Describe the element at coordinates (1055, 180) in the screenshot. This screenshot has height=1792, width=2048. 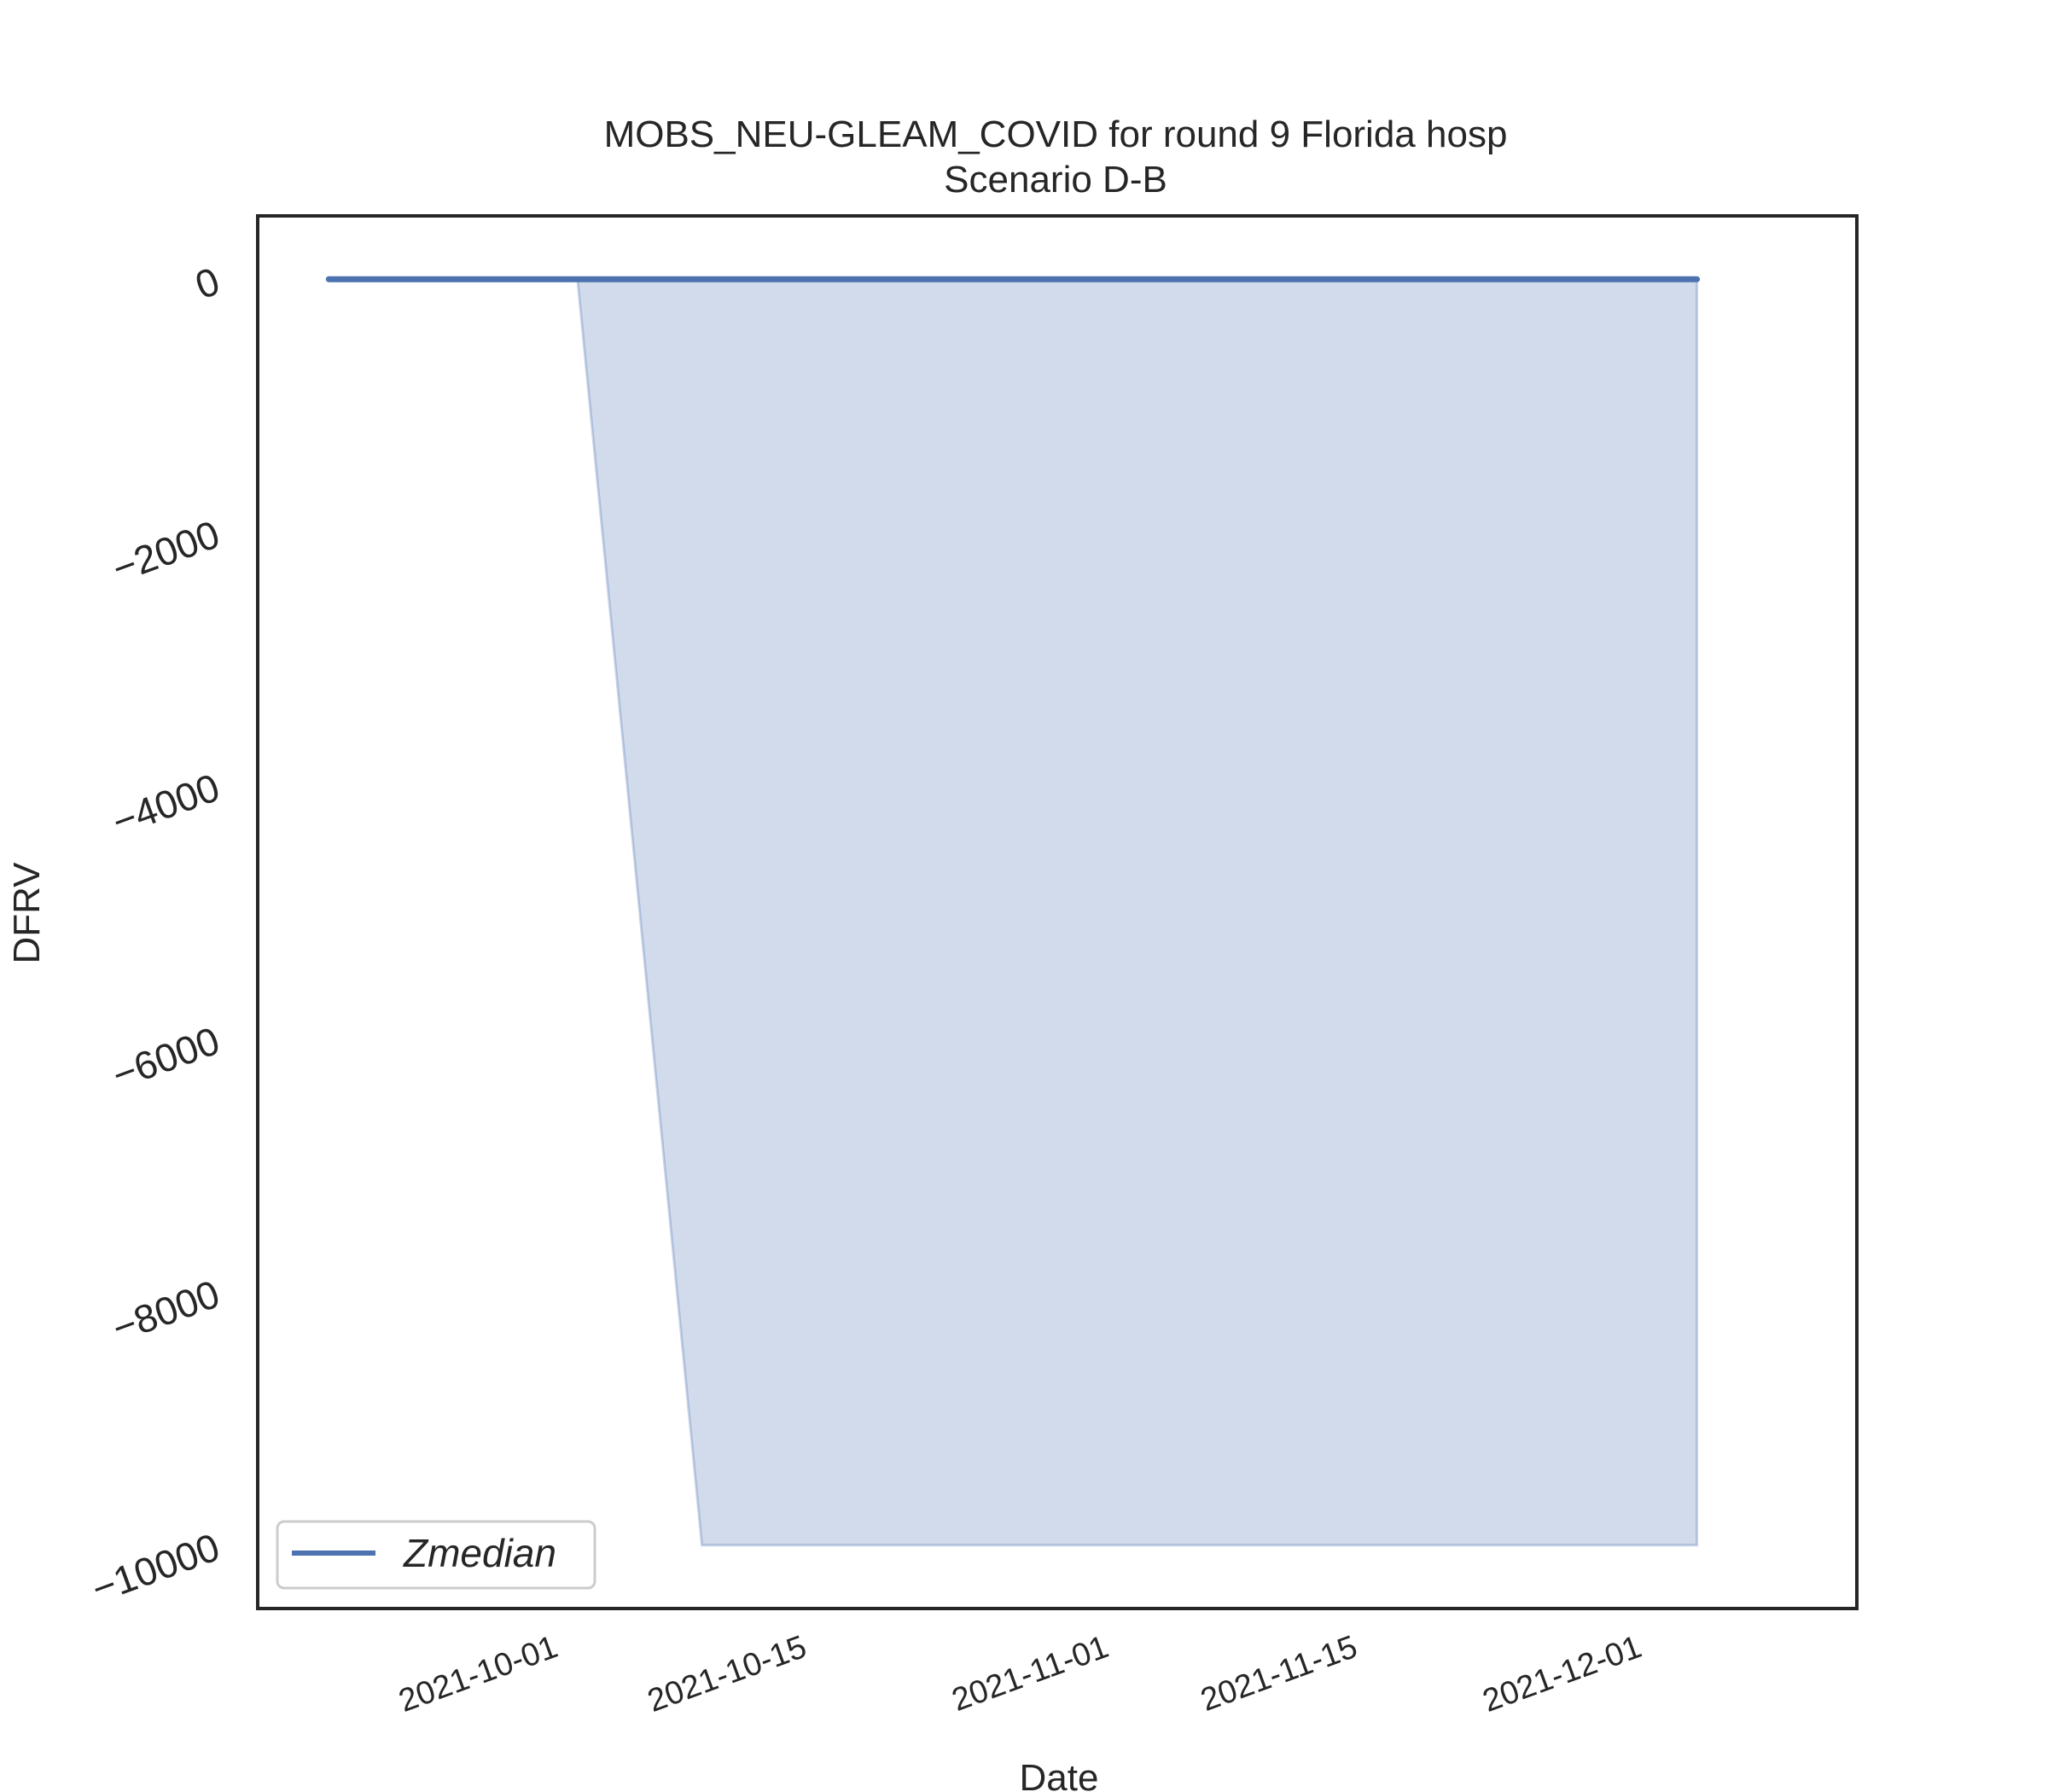
I see `chart-subtitle: Scenario D-B` at that location.